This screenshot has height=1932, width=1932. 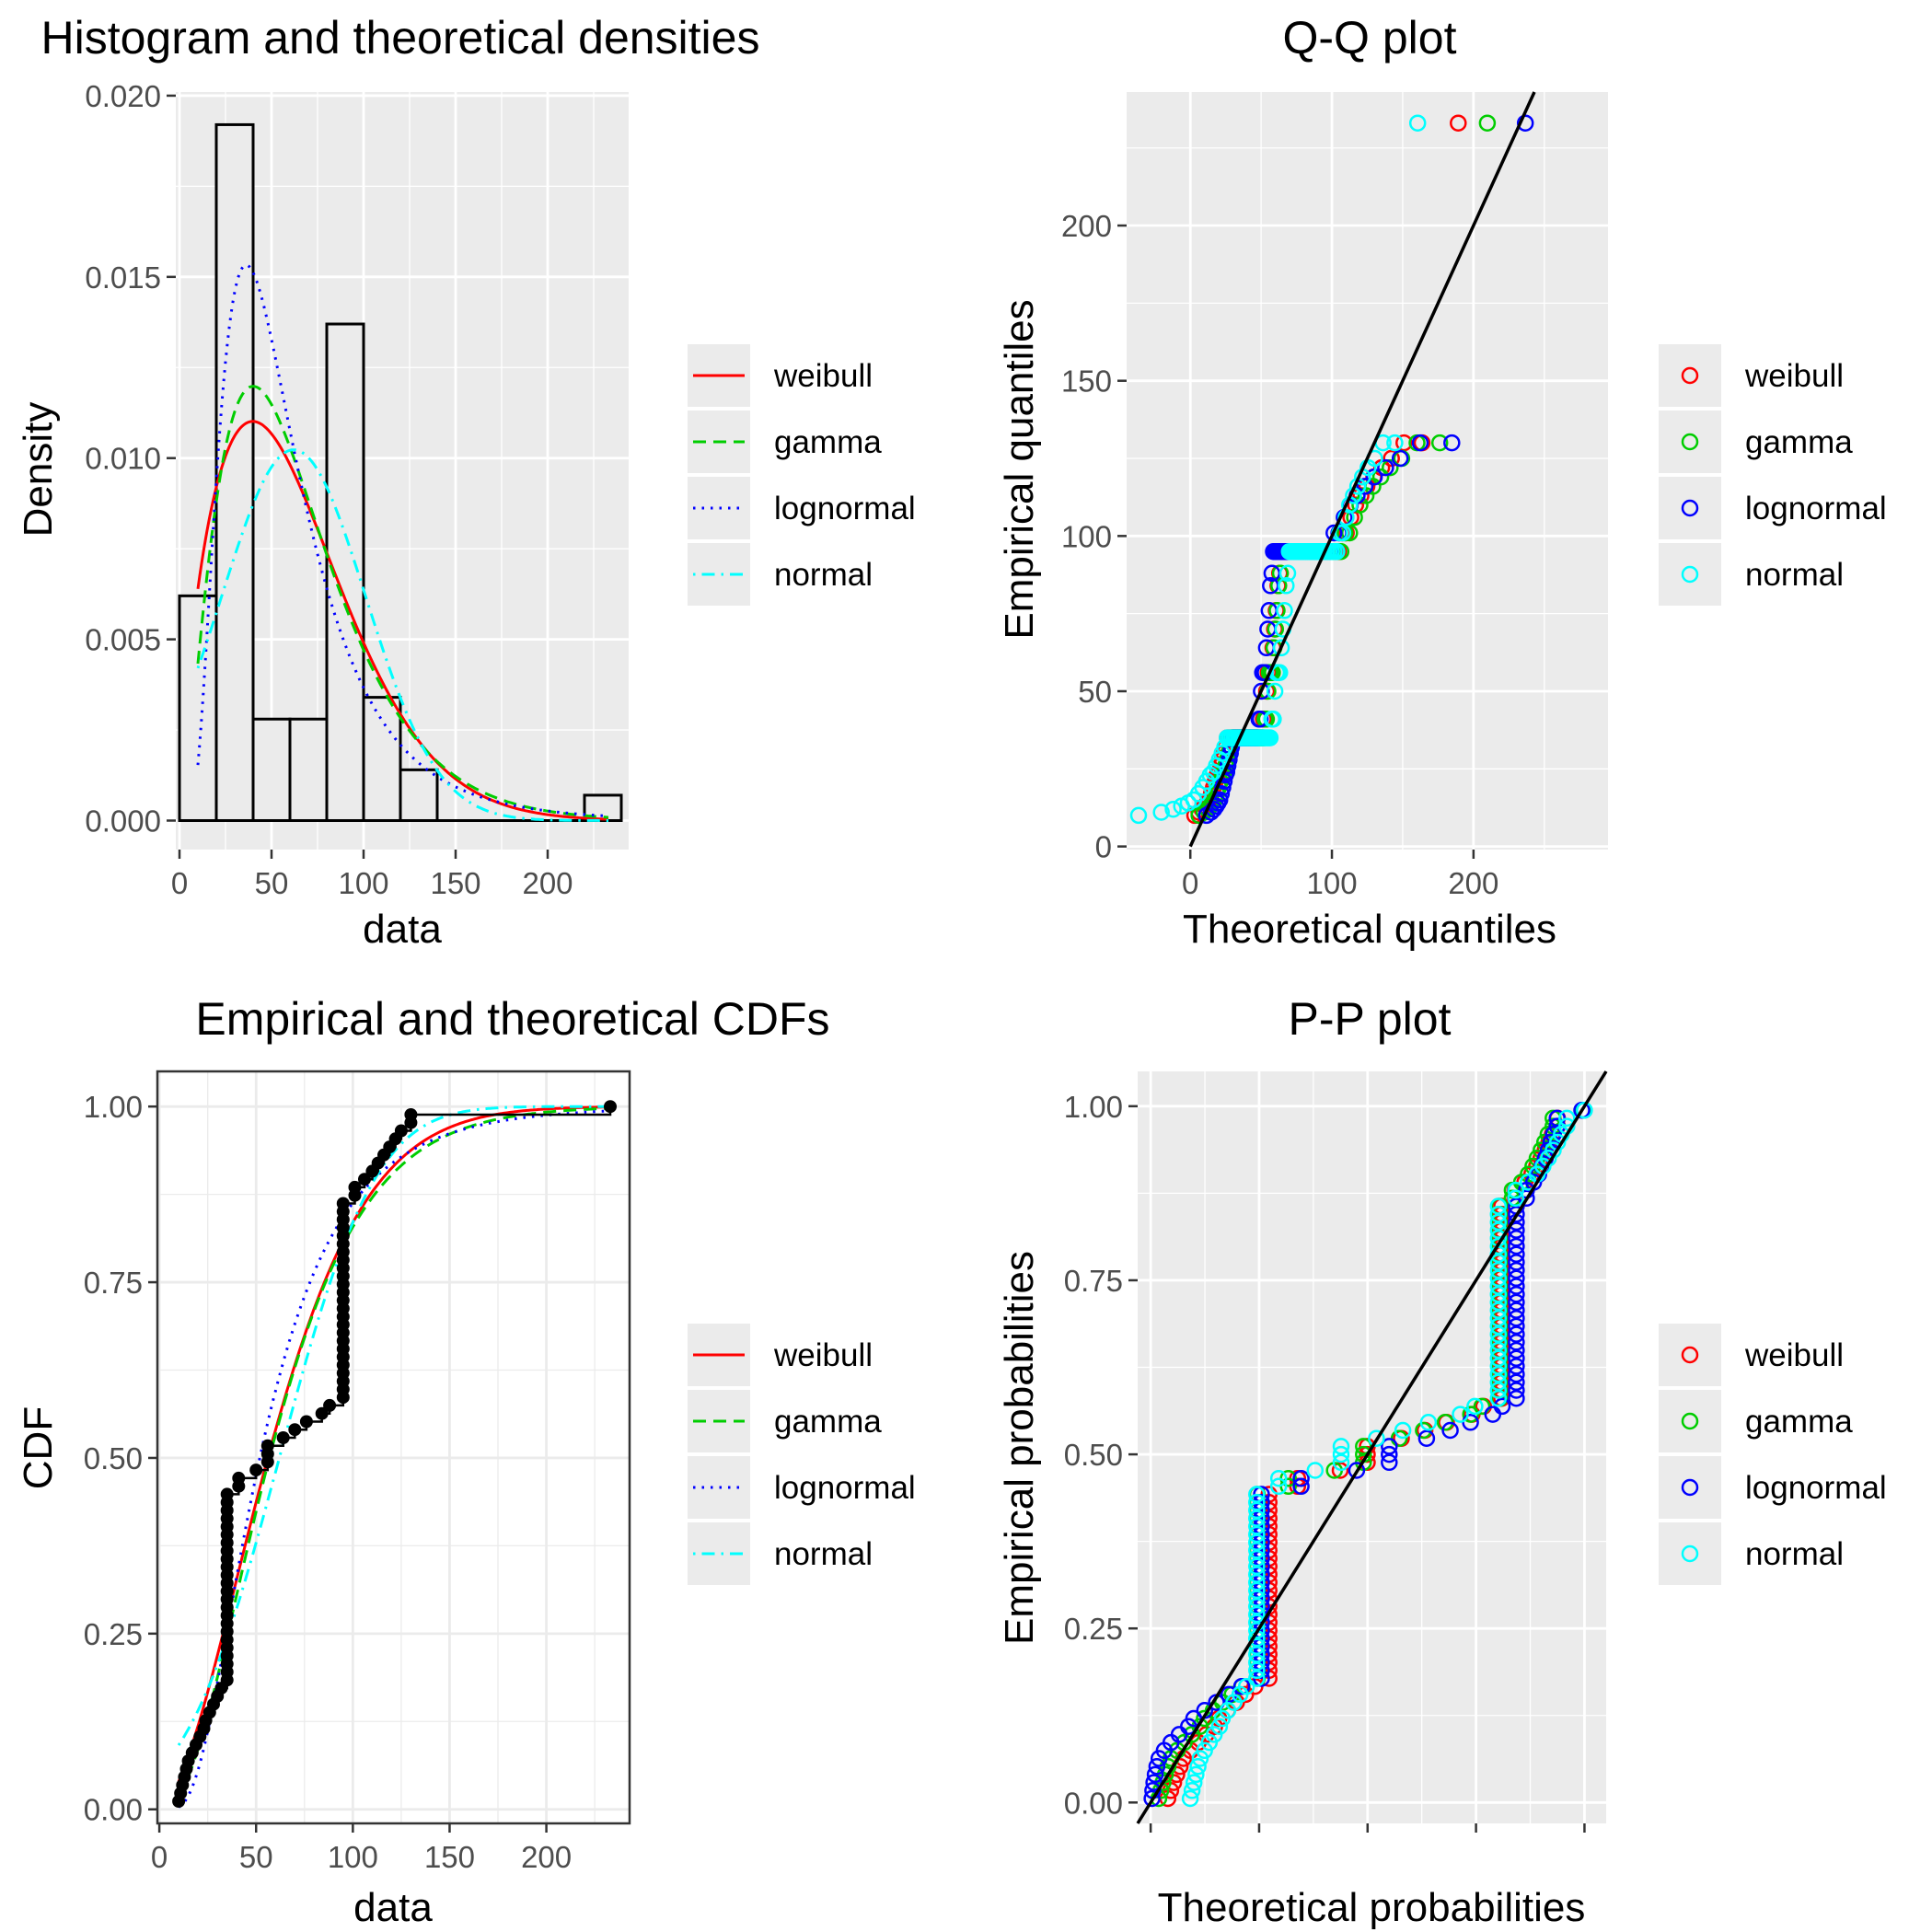 What do you see at coordinates (1773, 475) in the screenshot?
I see `qq-legend: weibull gamma lognormal normal` at bounding box center [1773, 475].